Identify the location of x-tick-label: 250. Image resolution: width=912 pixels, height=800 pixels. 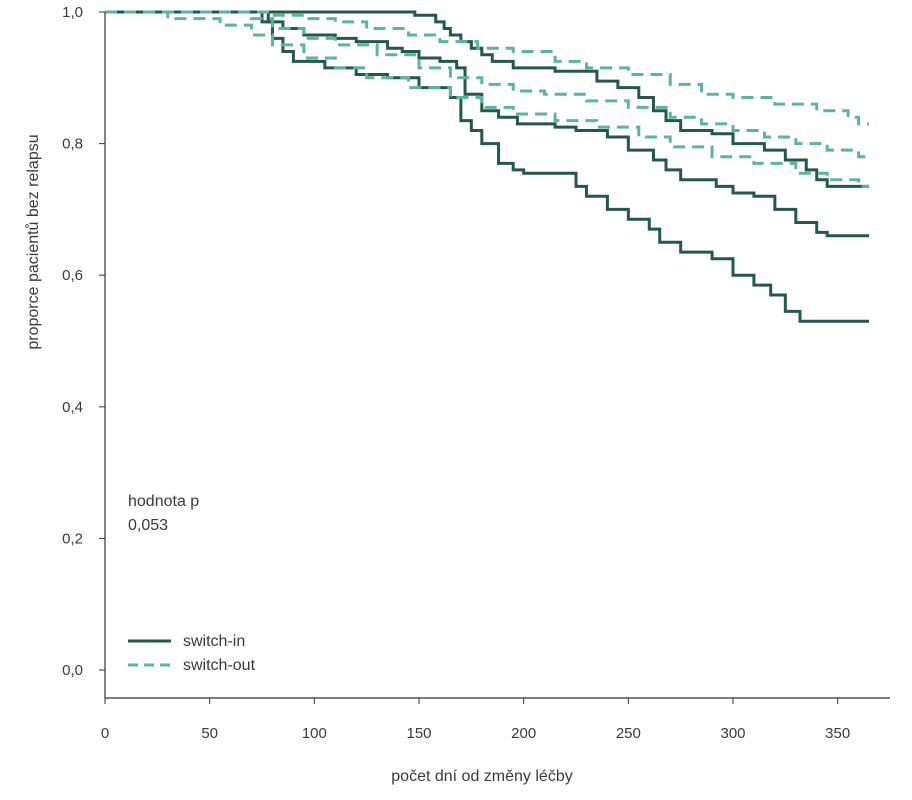
(628, 733).